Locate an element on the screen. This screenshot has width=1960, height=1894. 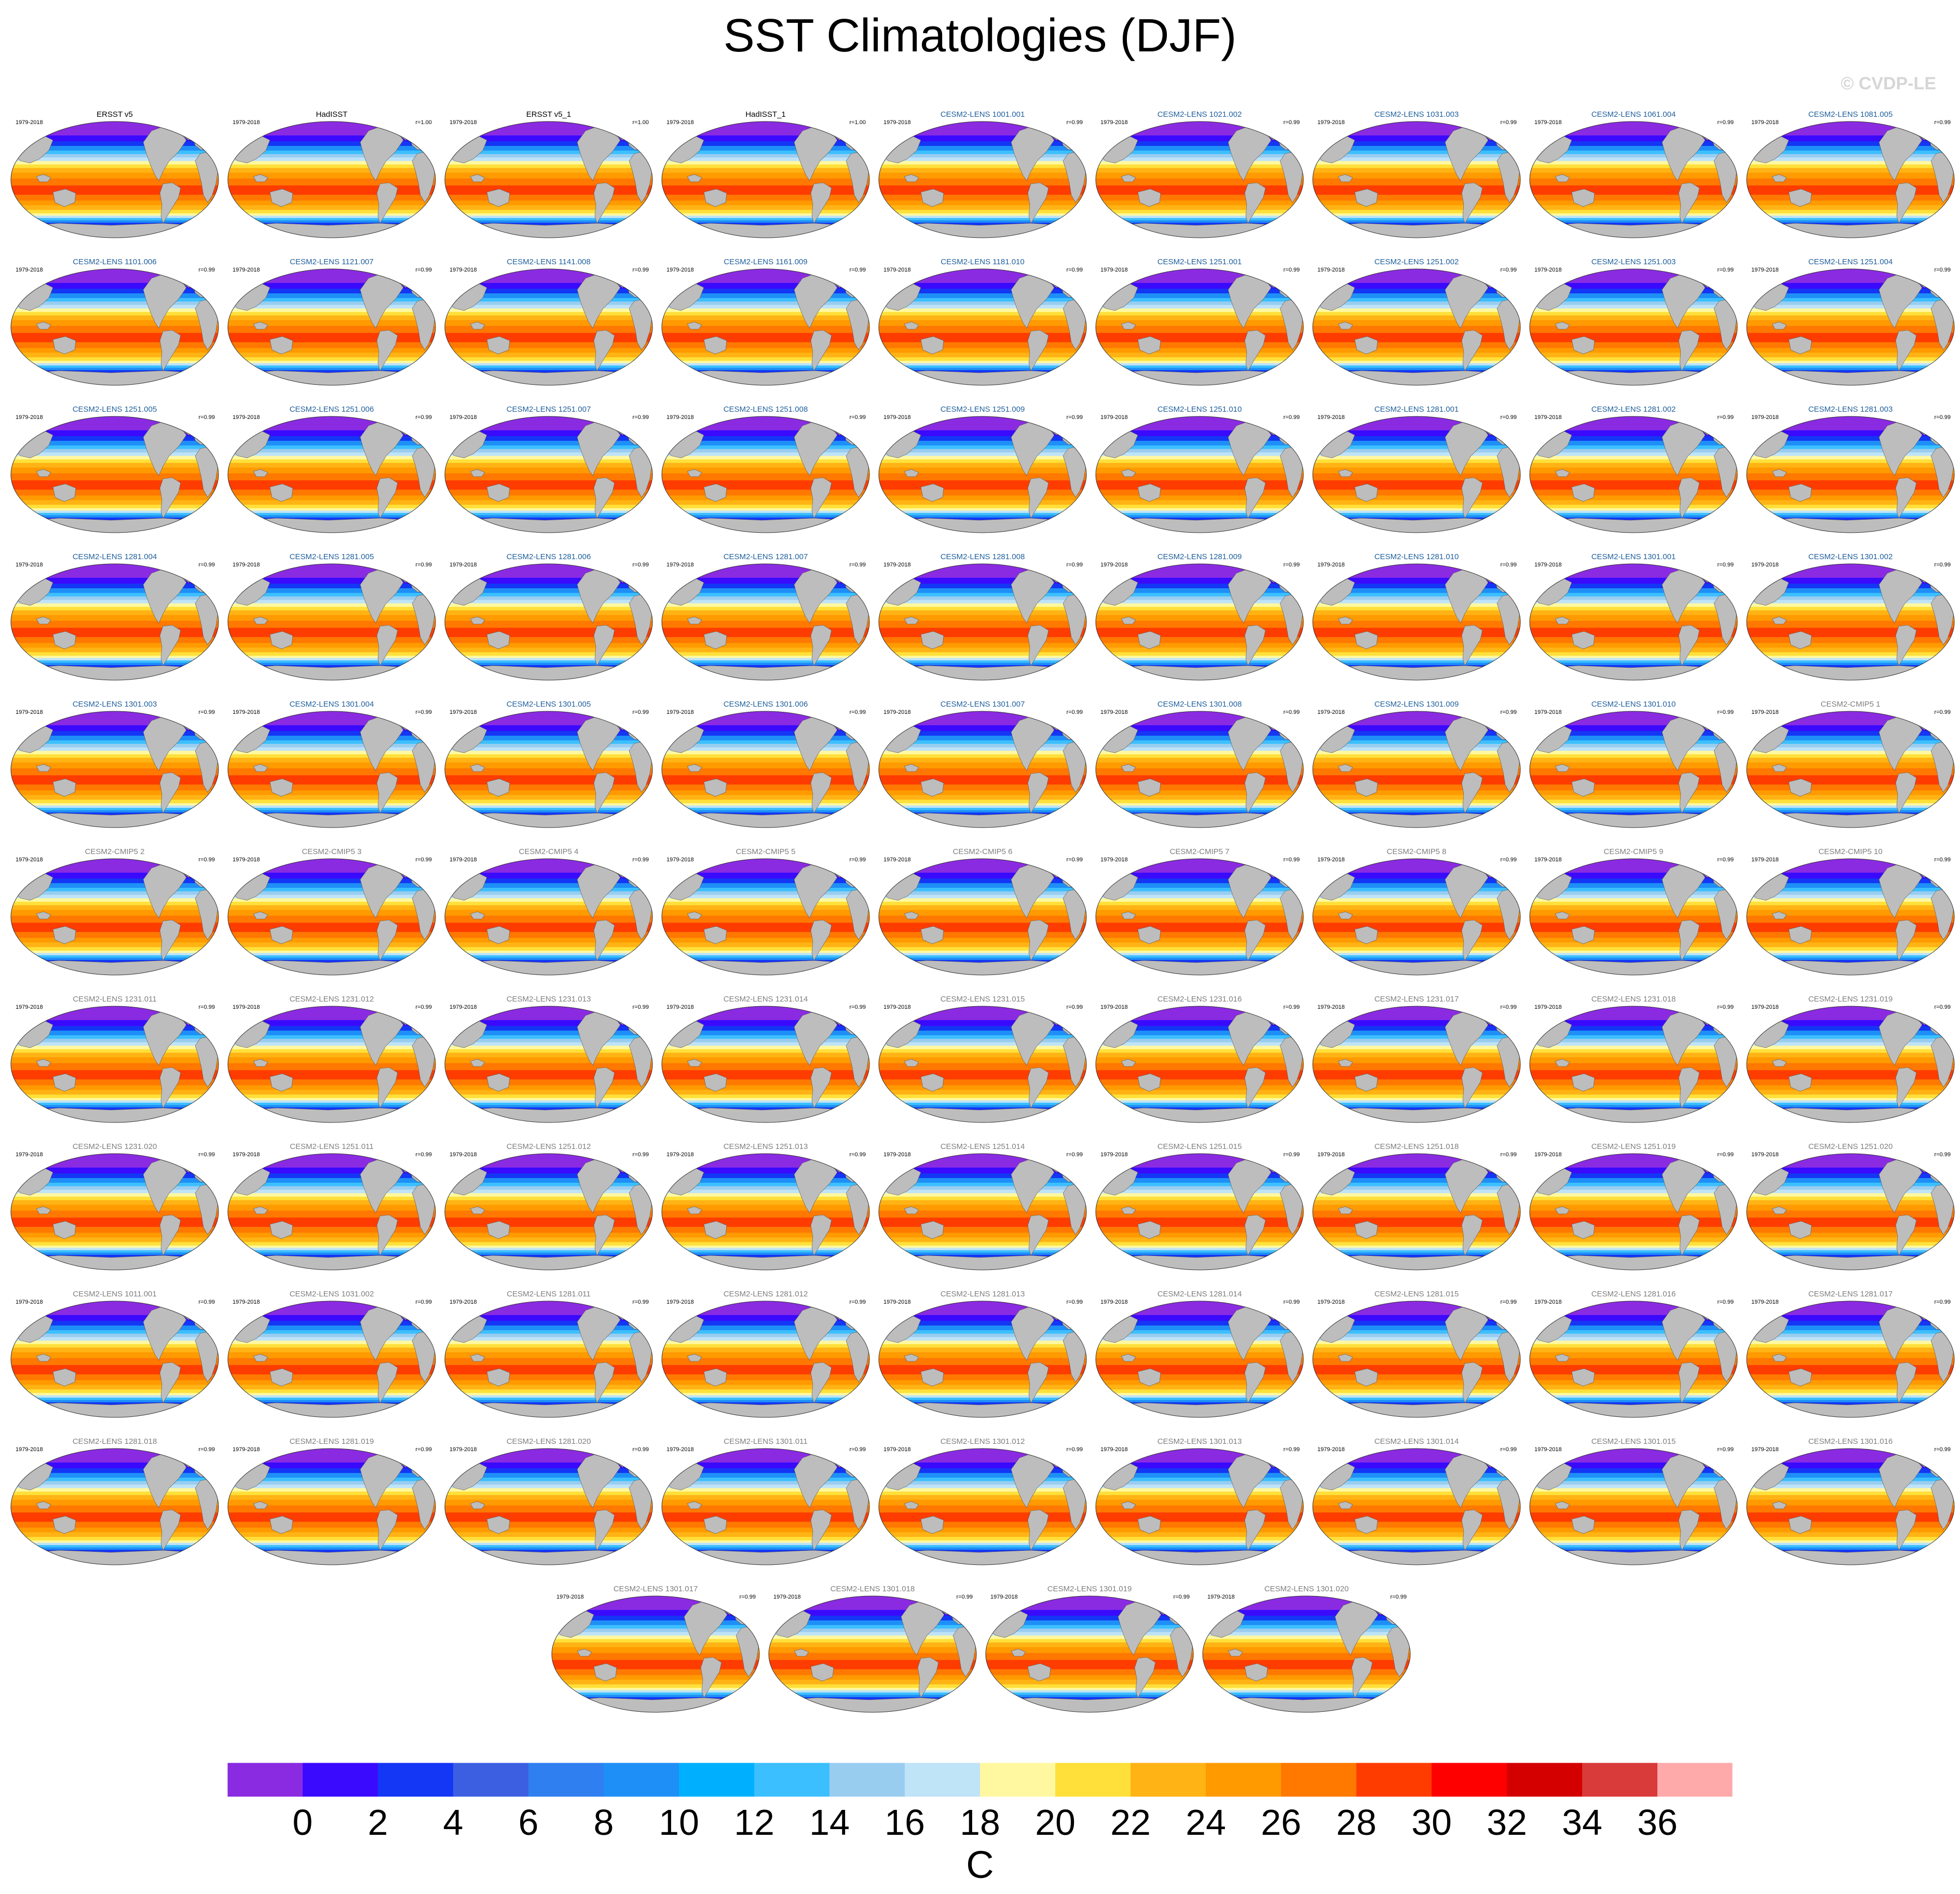
map-panel: CESM2-LENS 1231.017 1979-2018 r=0.99 is located at coordinates (1416, 1065).